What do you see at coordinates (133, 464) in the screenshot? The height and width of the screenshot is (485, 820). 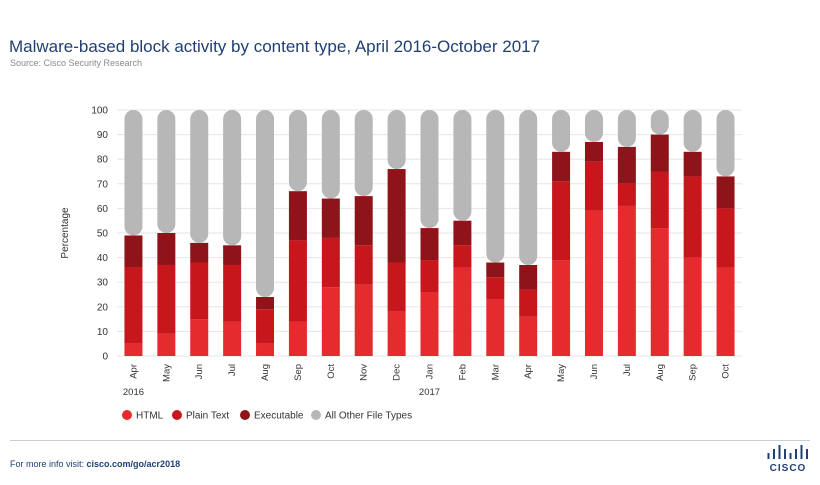 I see `footer-link: cisco.com/go/acr2018` at bounding box center [133, 464].